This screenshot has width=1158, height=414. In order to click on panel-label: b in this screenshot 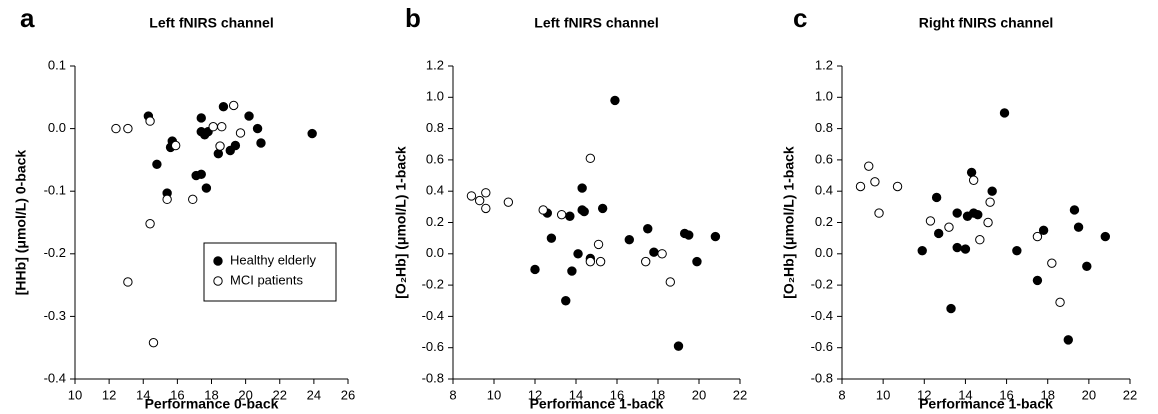, I will do `click(413, 18)`.